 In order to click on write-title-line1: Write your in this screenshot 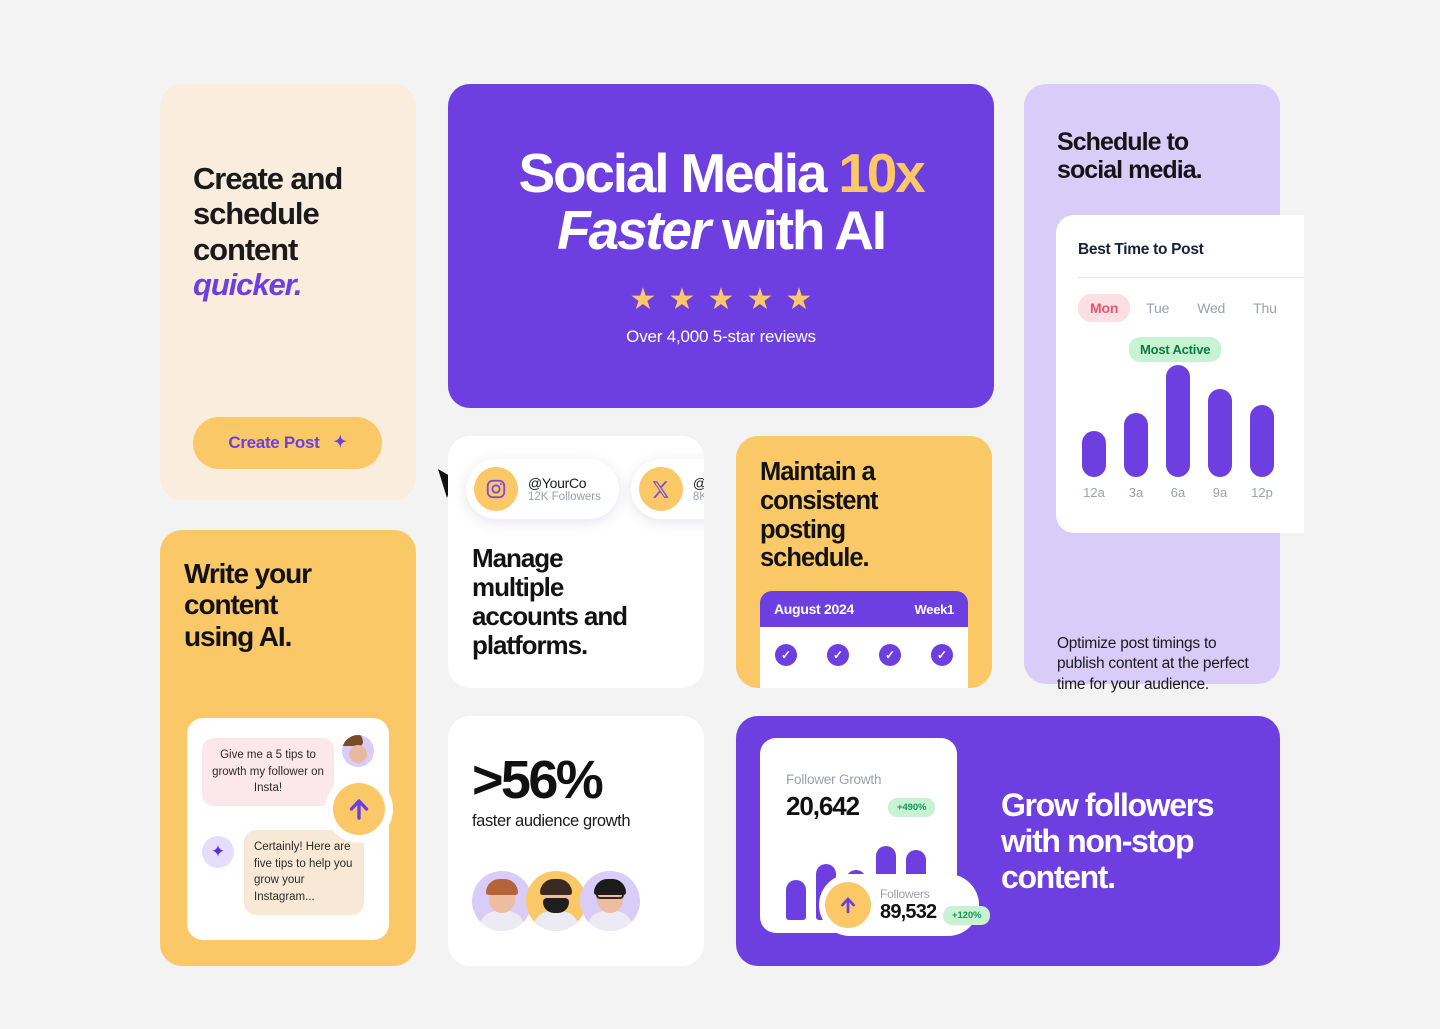, I will do `click(248, 573)`.